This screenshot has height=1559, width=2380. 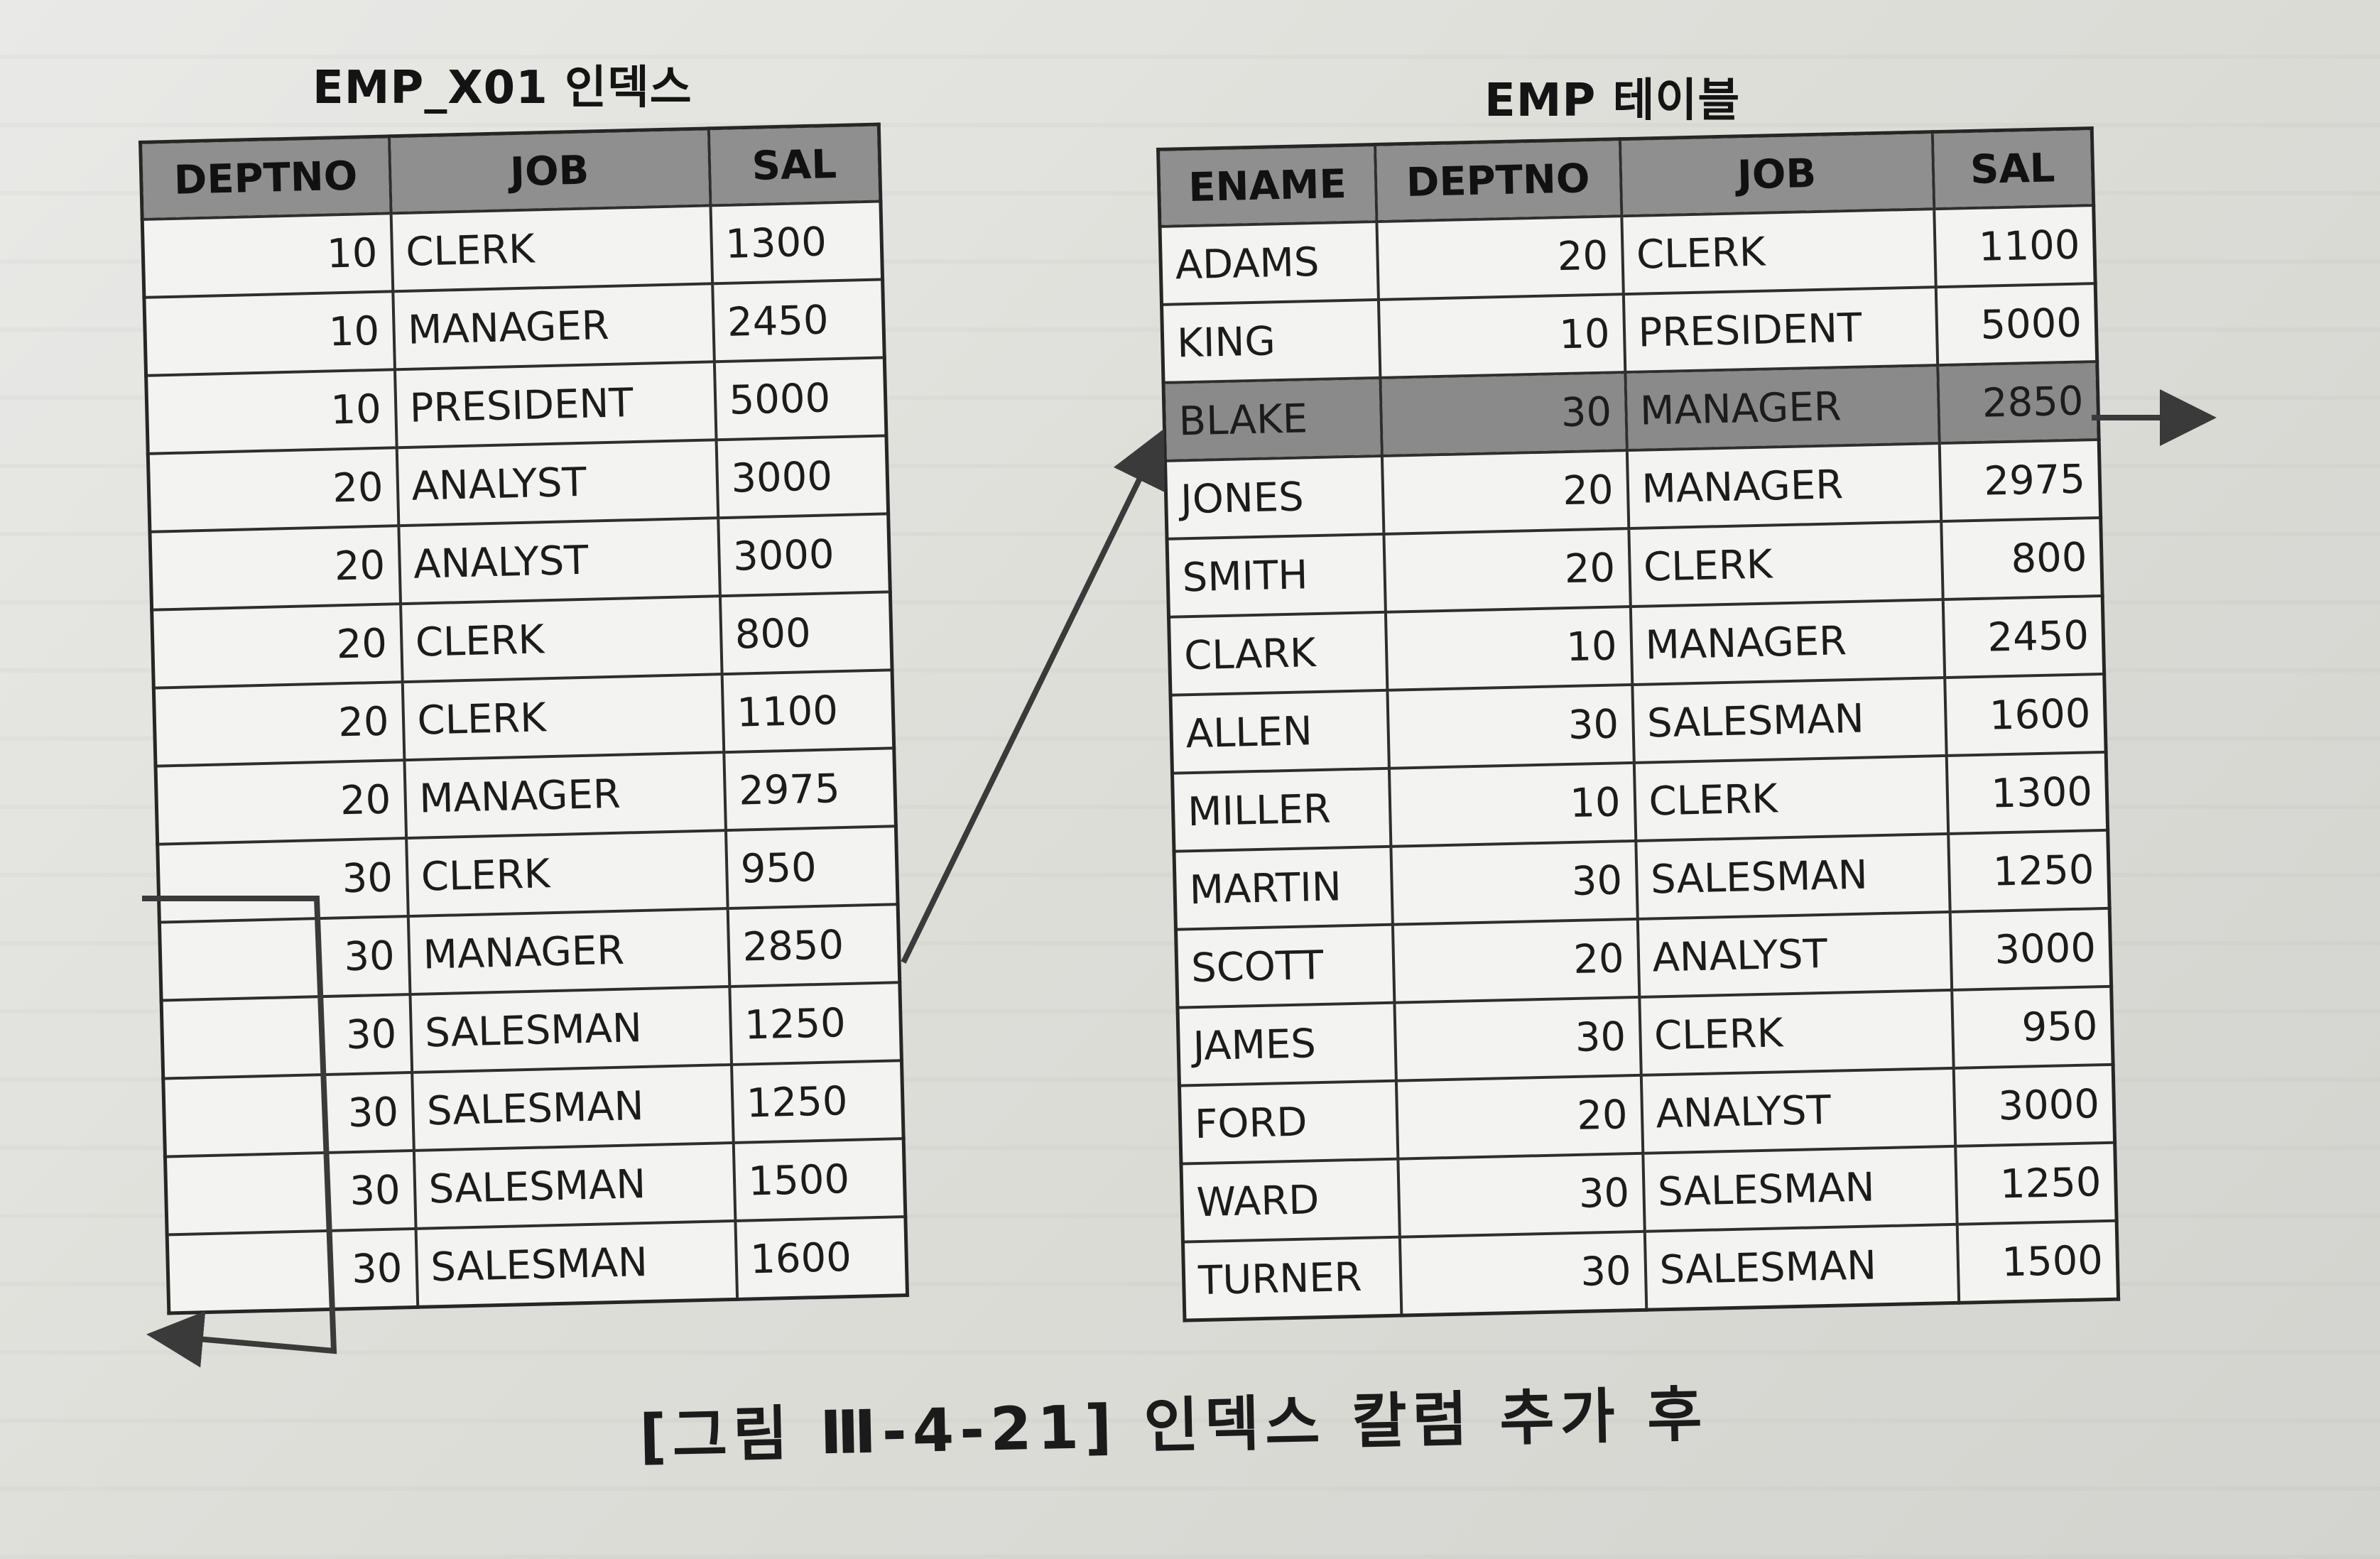 I want to click on table-title: EMP 테이블, so click(x=1613, y=101).